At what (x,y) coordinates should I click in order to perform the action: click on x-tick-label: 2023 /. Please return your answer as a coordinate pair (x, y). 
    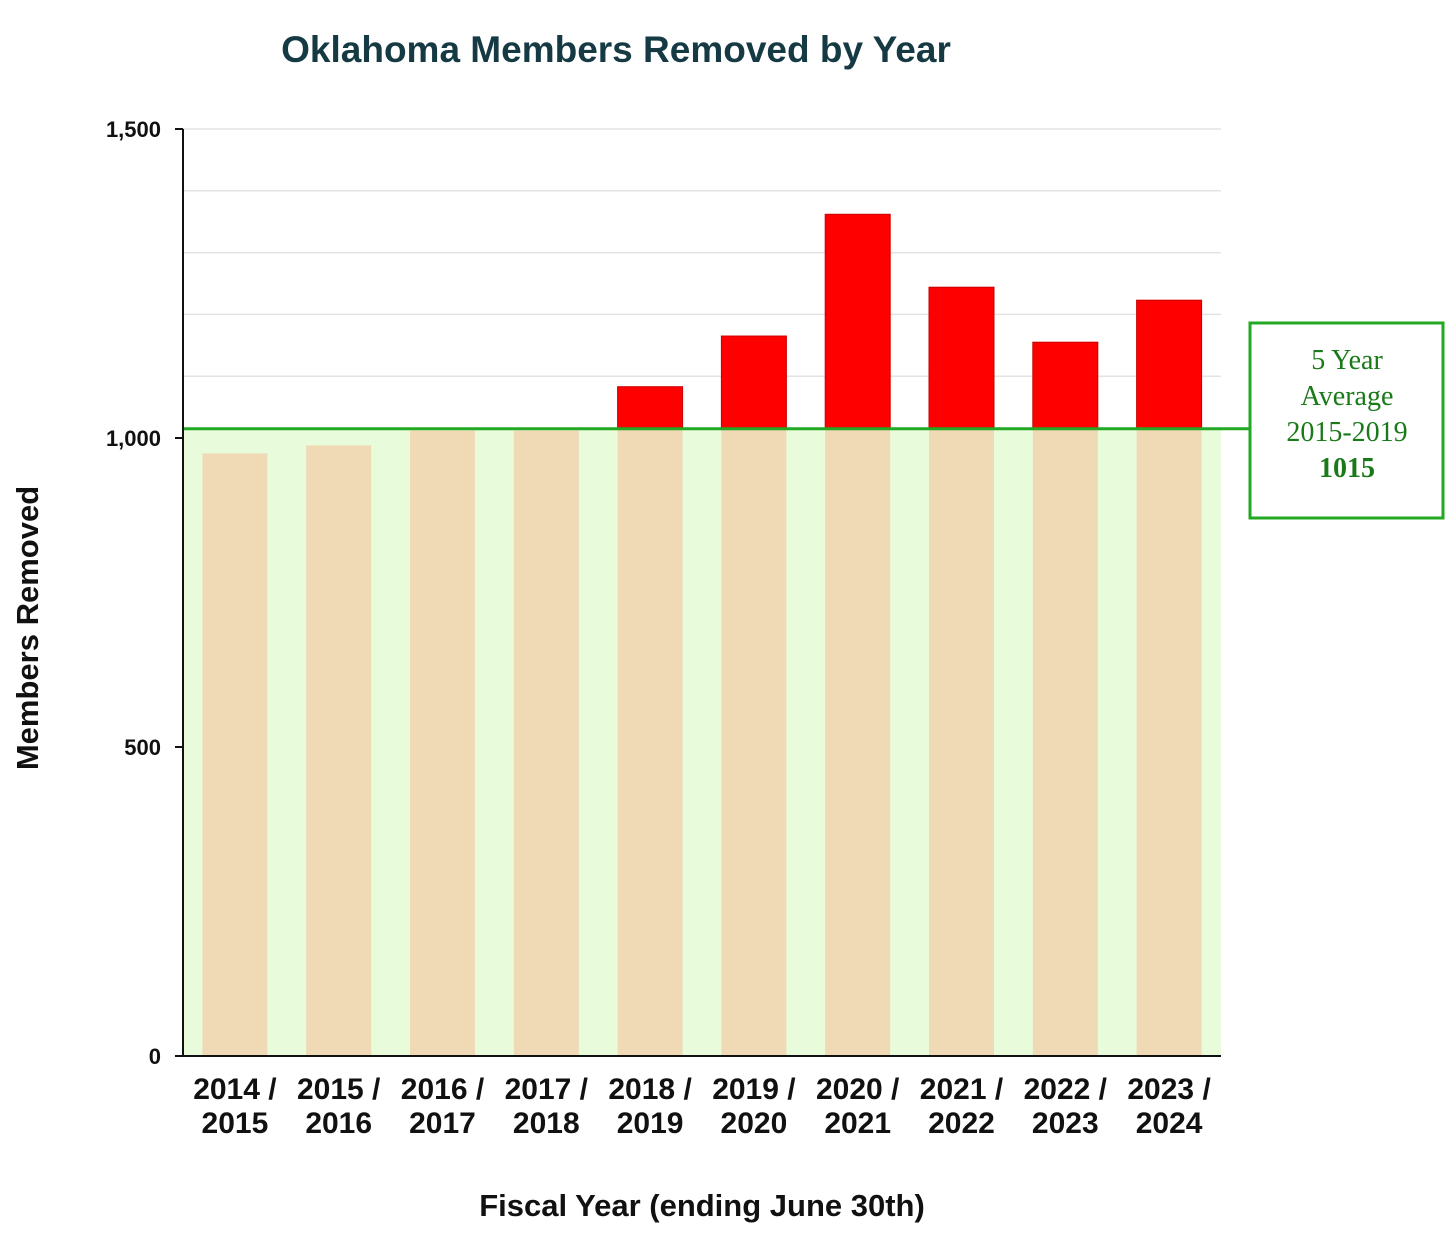
    Looking at the image, I should click on (1169, 1089).